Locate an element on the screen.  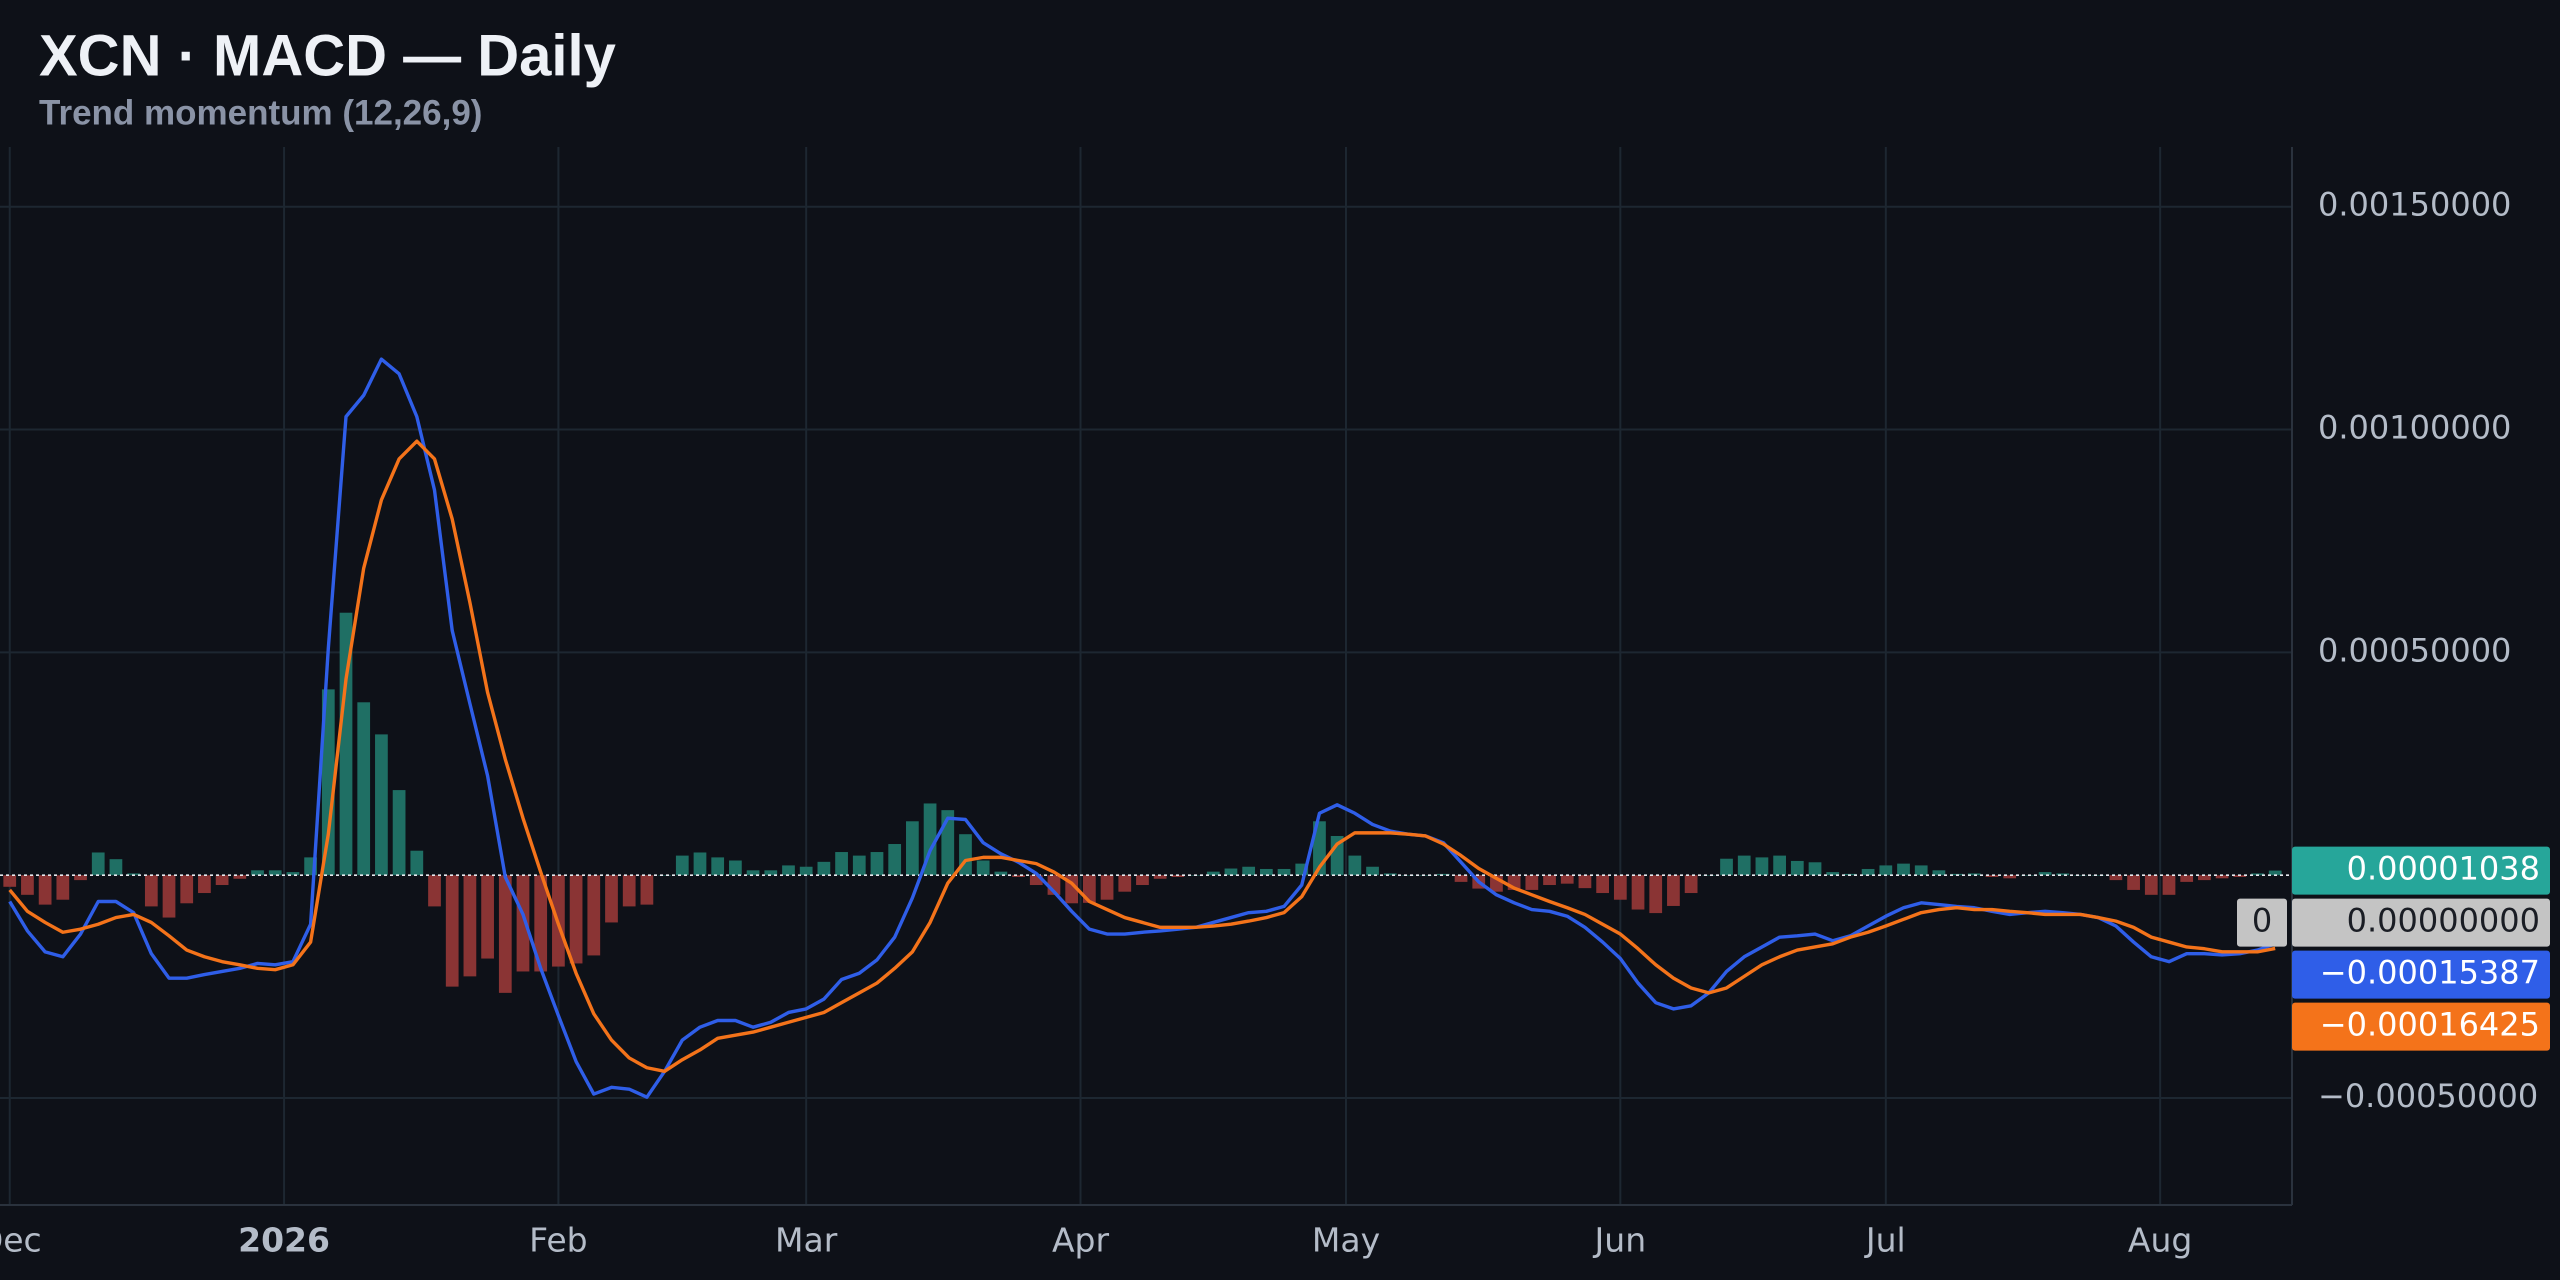
y-tick-label: 0.00050000 is located at coordinates (2414, 650).